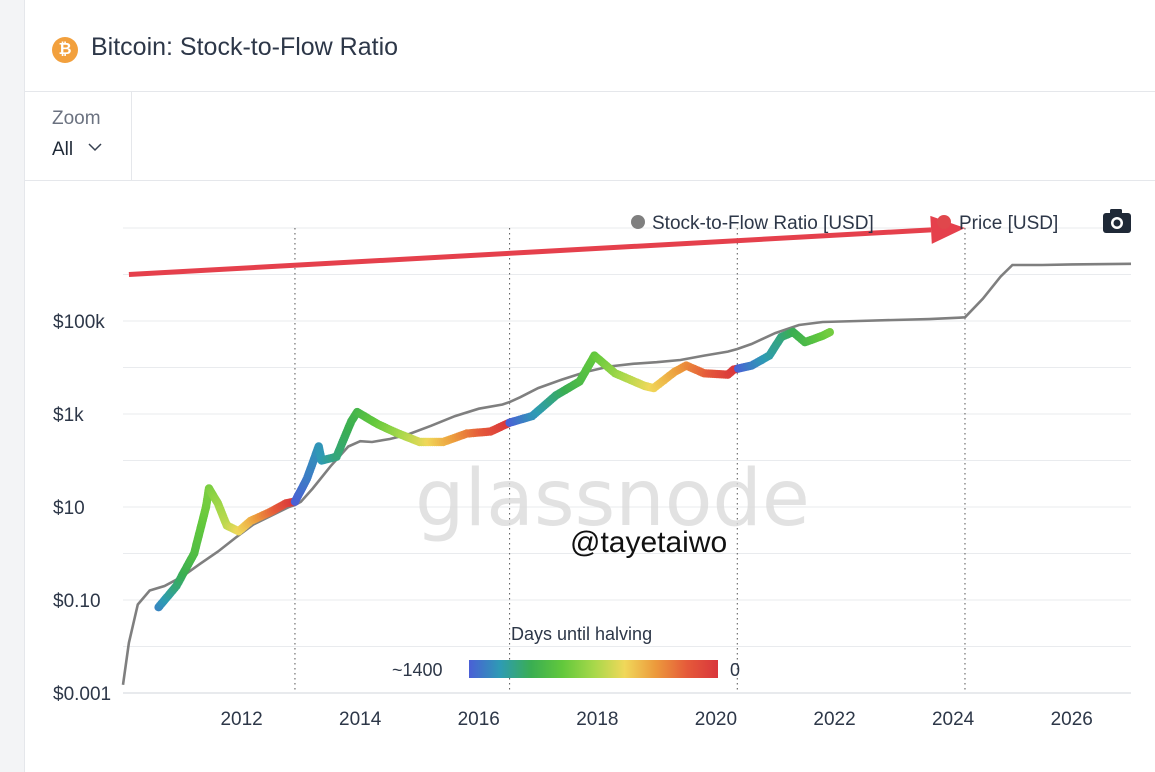 The width and height of the screenshot is (1155, 772). Describe the element at coordinates (530, 252) in the screenshot. I see `trend-arrow-shaft` at that location.